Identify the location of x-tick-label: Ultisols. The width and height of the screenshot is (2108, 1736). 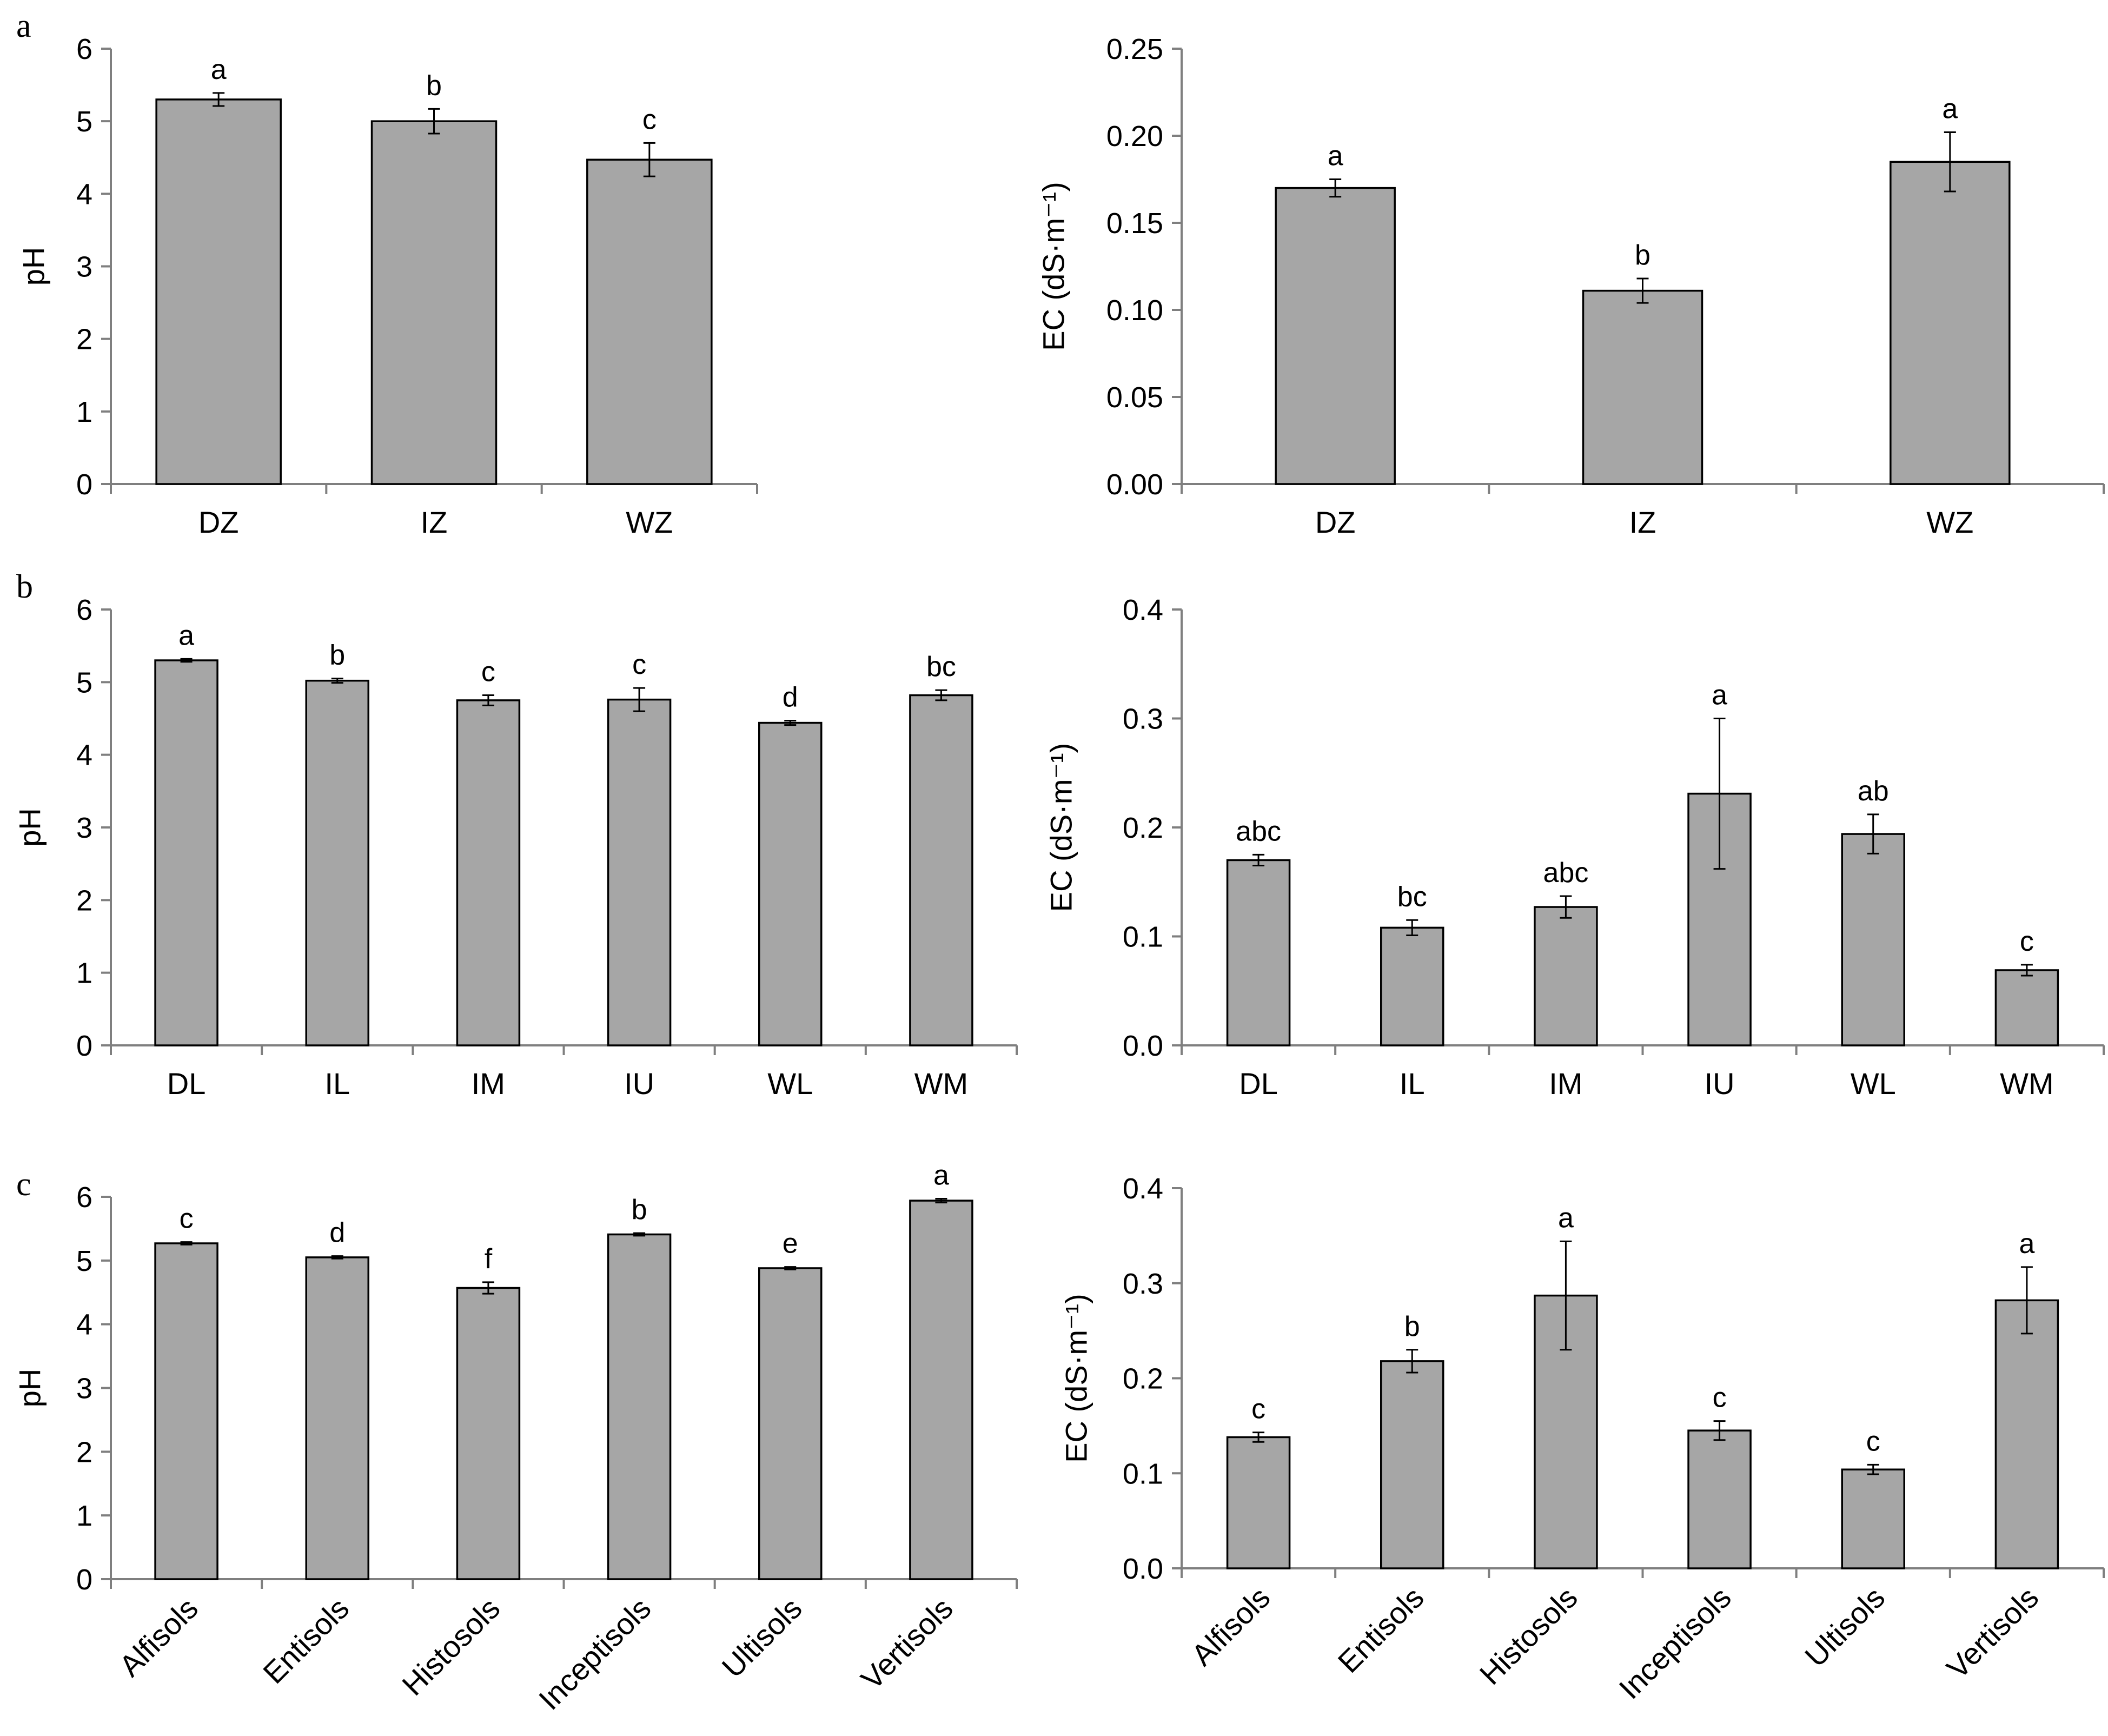
(1844, 1626).